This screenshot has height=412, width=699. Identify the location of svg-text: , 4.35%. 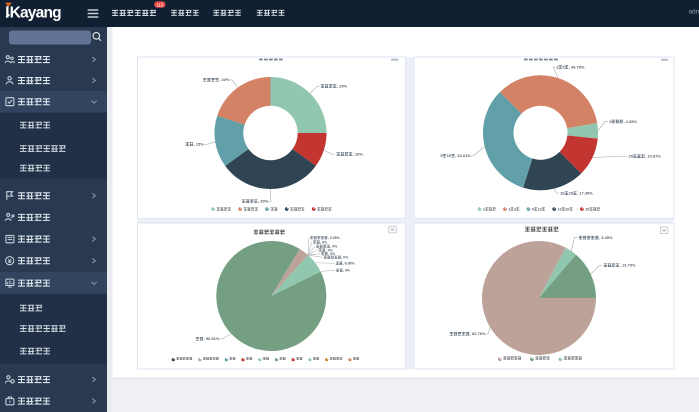
(630, 121).